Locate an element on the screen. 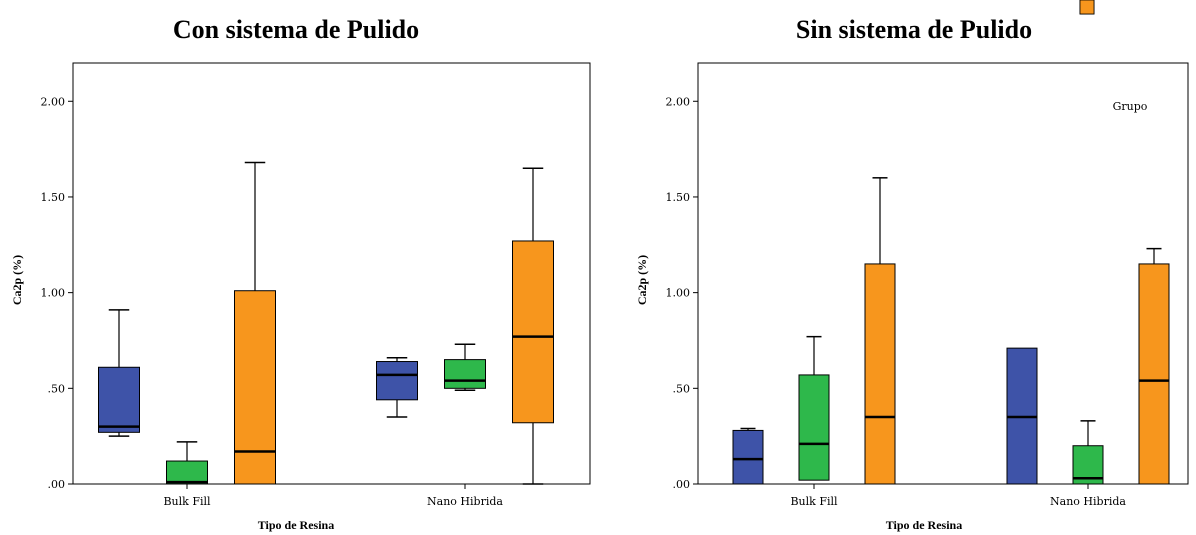  chart-title: Con sistema de Pulido is located at coordinates (296, 29).